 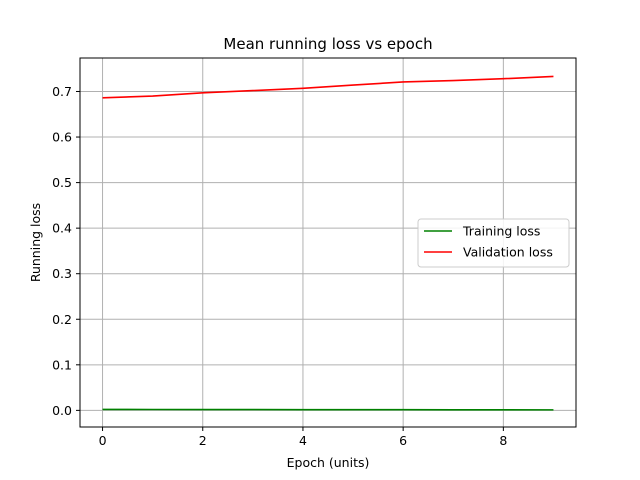 What do you see at coordinates (62, 182) in the screenshot?
I see `y-tick-label: 0.5` at bounding box center [62, 182].